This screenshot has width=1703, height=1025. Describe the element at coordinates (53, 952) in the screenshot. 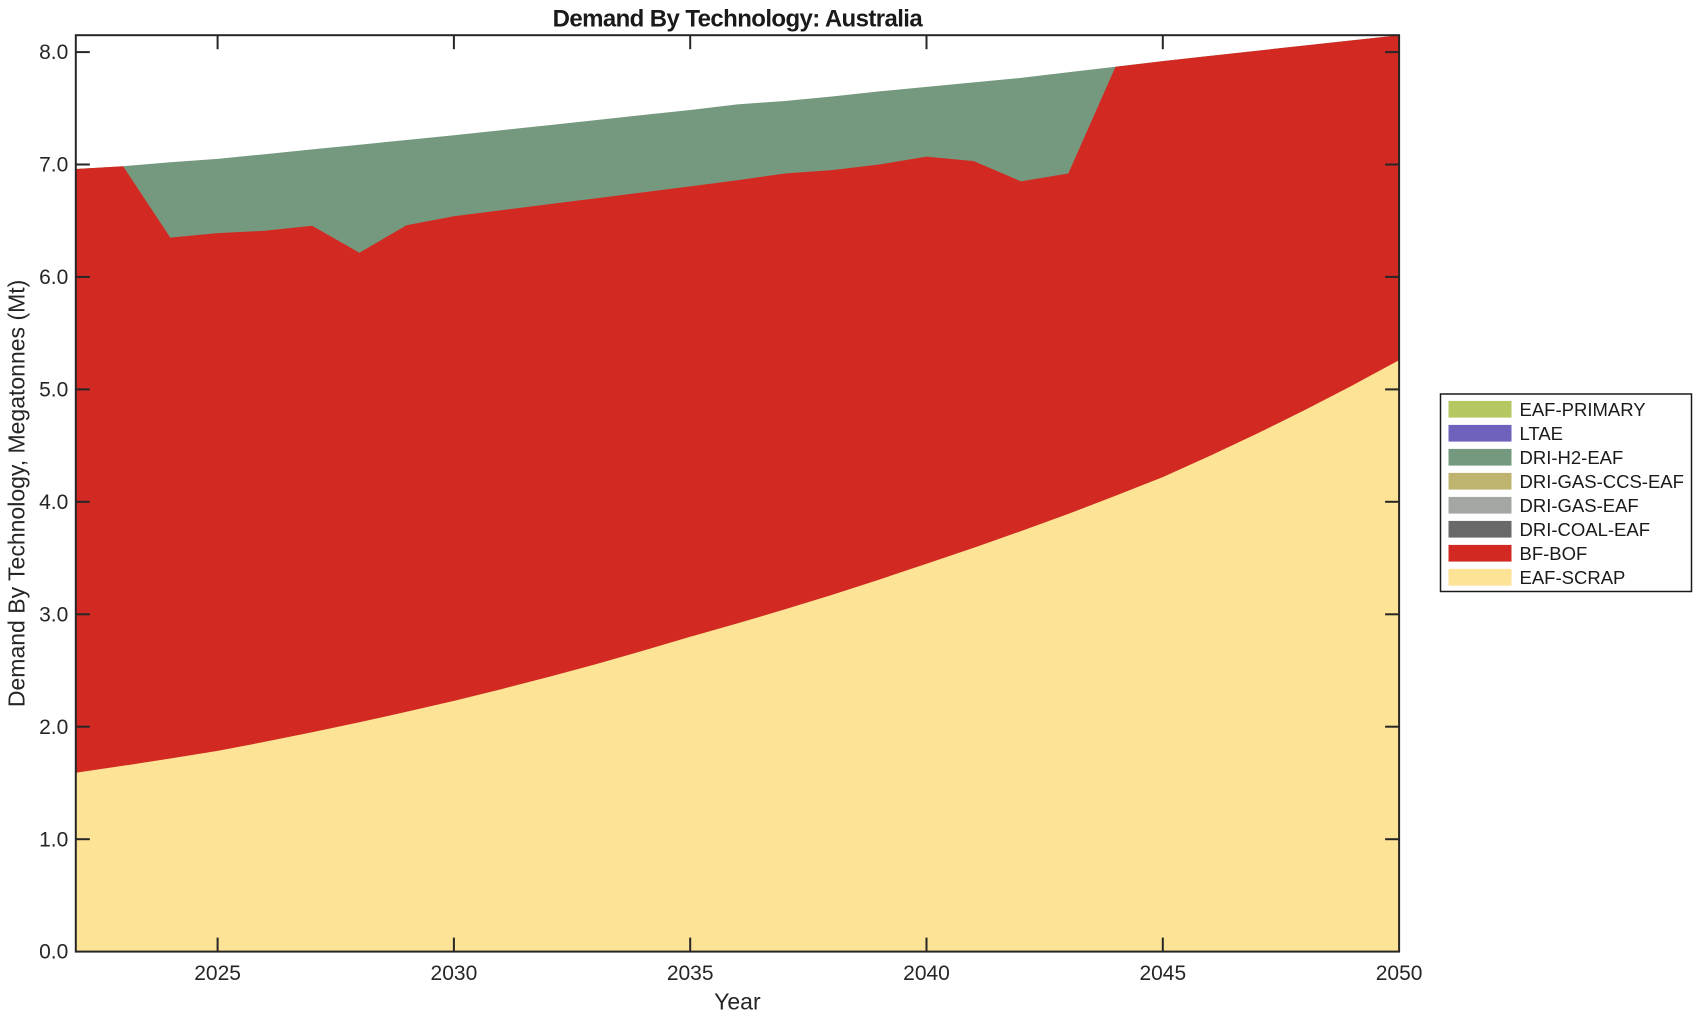

I see `svg-text: 0.0` at that location.